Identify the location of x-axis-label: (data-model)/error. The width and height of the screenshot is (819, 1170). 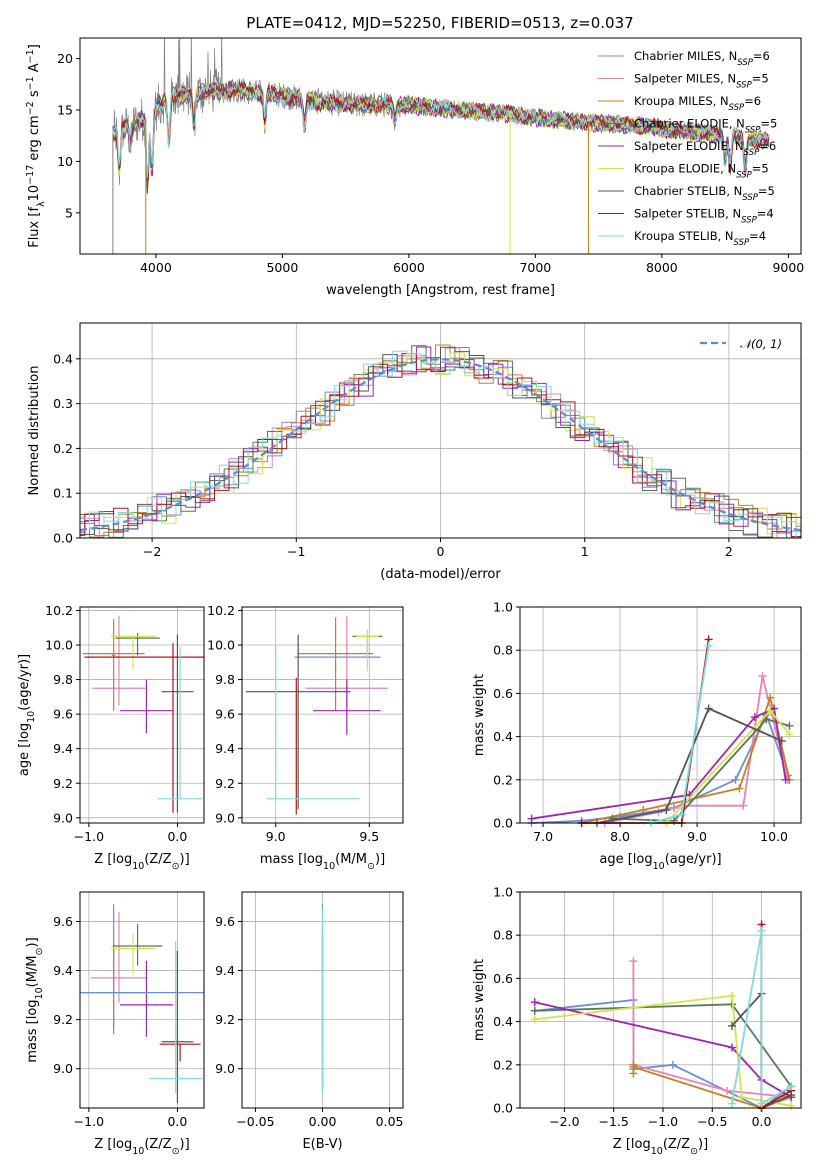
(440, 574).